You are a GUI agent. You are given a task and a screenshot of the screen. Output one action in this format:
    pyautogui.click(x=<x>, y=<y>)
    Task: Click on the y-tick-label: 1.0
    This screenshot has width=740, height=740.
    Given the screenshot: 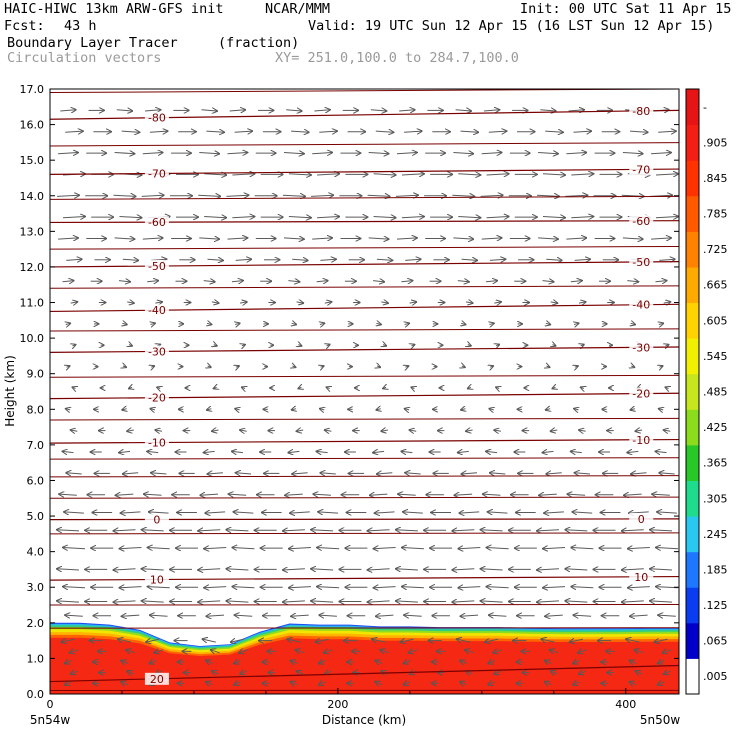 What is the action you would take?
    pyautogui.click(x=36, y=658)
    